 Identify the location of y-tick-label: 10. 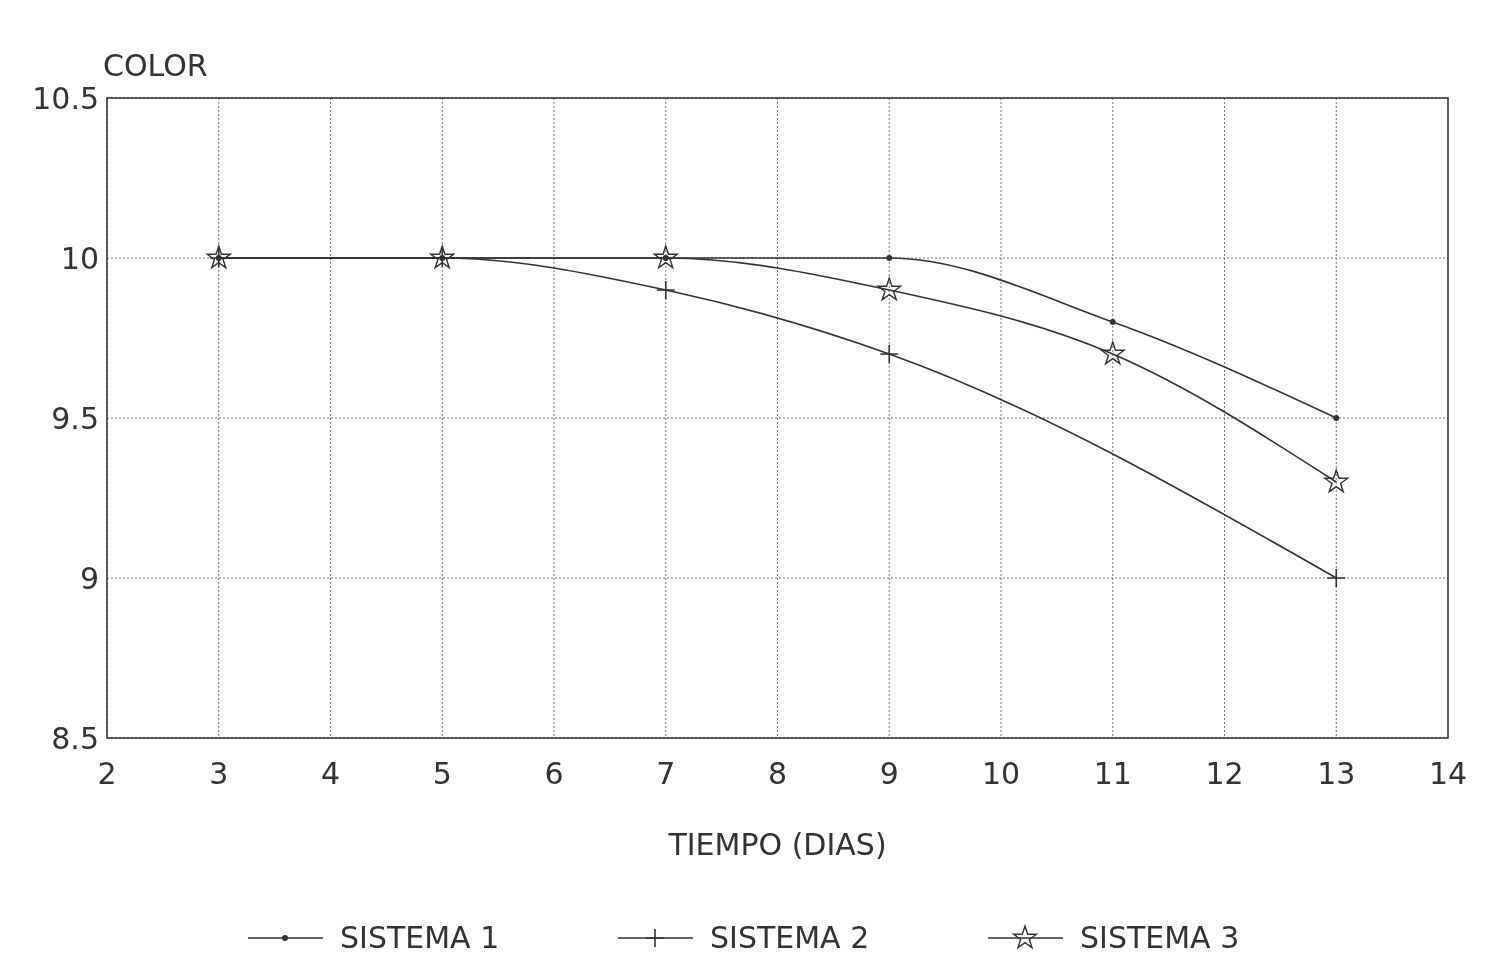
(79, 258).